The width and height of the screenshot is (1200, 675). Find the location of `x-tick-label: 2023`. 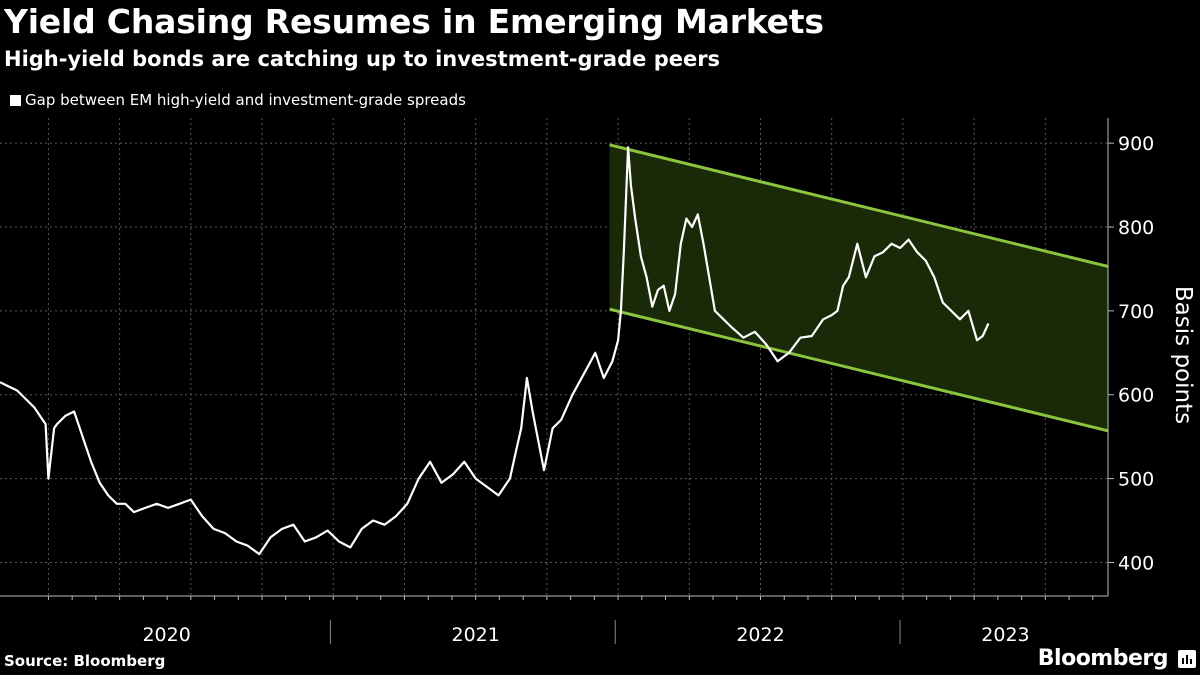

x-tick-label: 2023 is located at coordinates (1005, 635).